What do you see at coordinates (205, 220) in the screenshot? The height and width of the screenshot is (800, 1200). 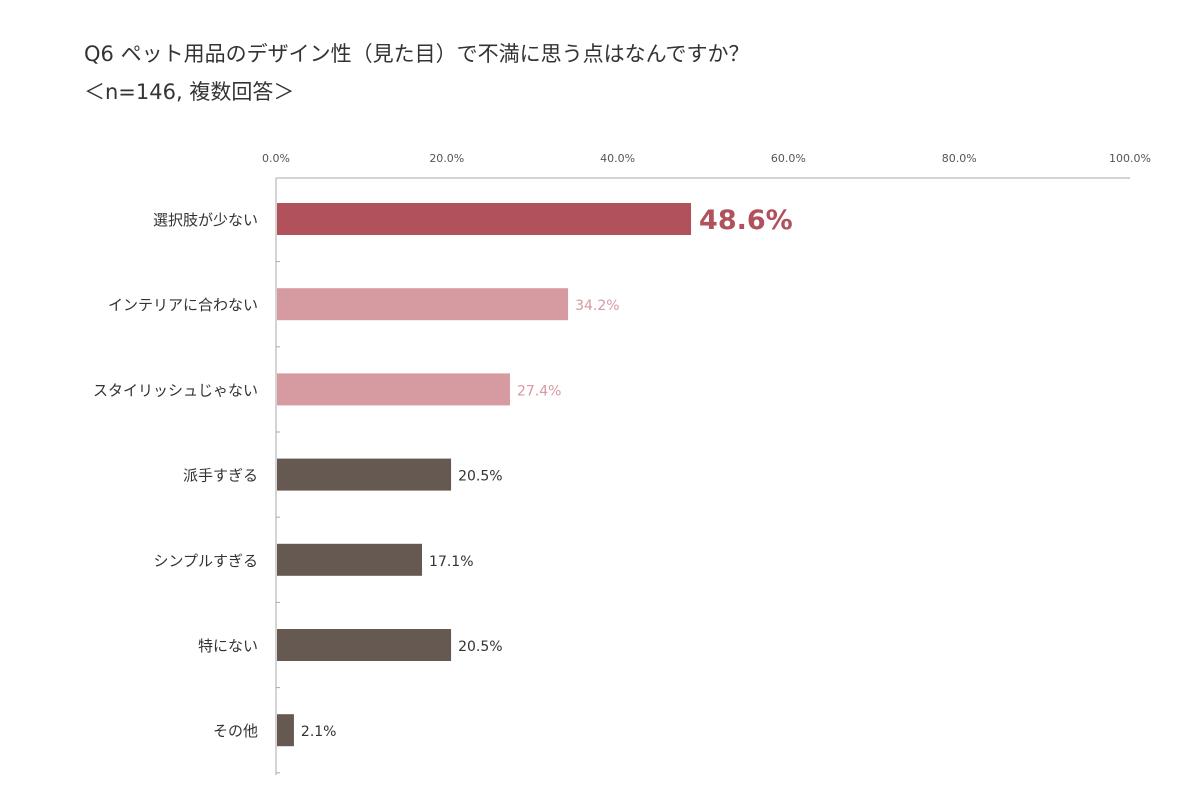 I see `category-label: 選択肢が少ない` at bounding box center [205, 220].